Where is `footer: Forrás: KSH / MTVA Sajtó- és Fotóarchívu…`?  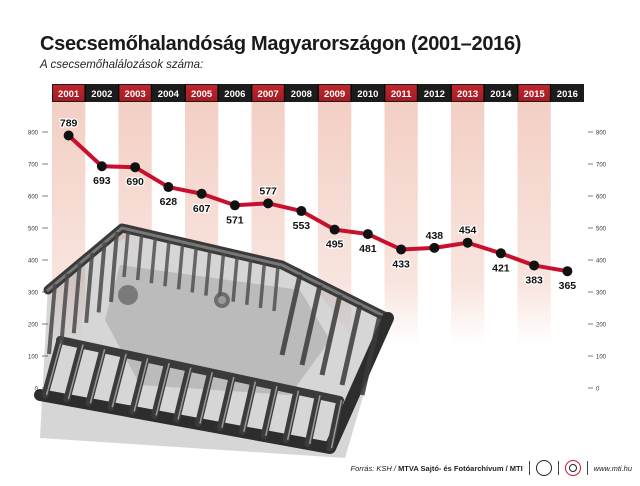
footer: Forrás: KSH / MTVA Sajtó- és Fotóarchívu… is located at coordinates (491, 468).